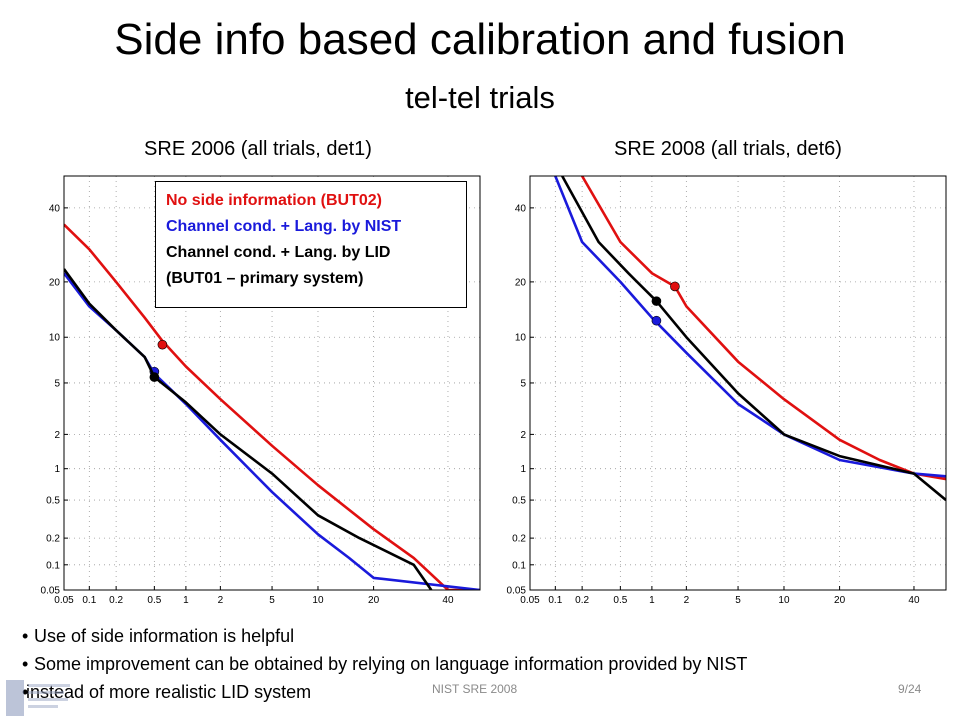 Image resolution: width=960 pixels, height=723 pixels. What do you see at coordinates (258, 149) in the screenshot?
I see `chart-title-sre2006: SRE 2006 (all trials, det1)` at bounding box center [258, 149].